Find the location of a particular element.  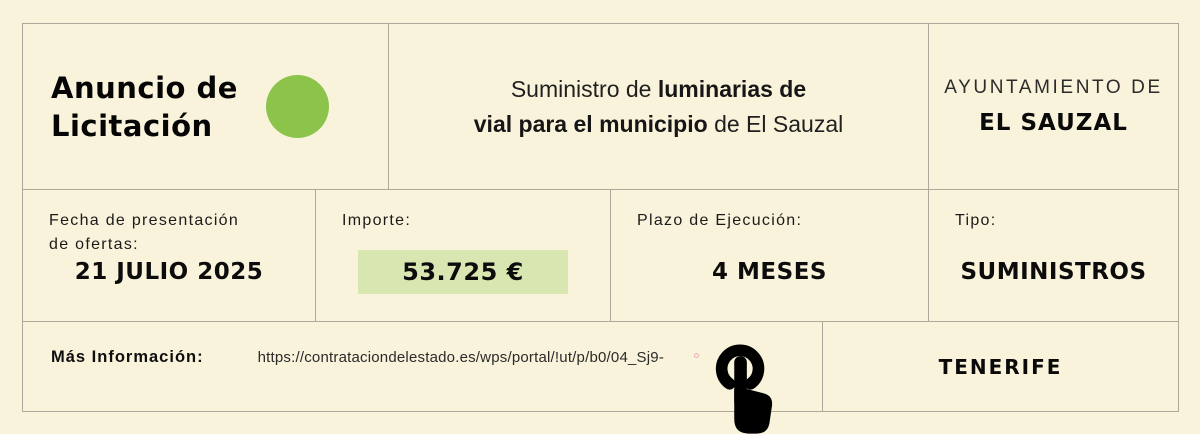

organization-name: EL SAUZAL is located at coordinates (1053, 123).